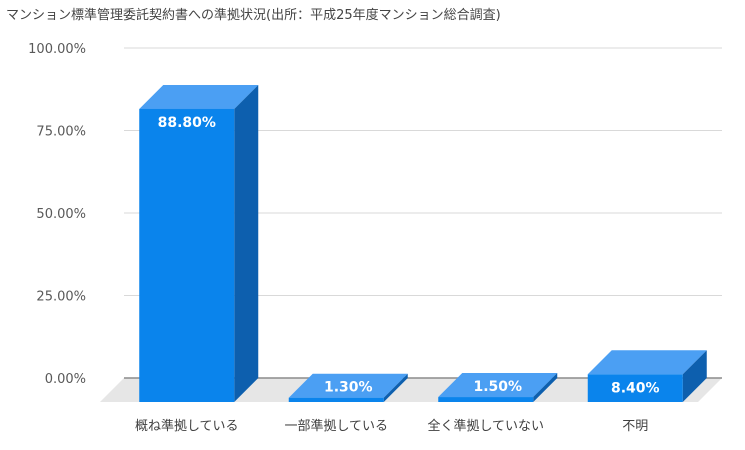 This screenshot has width=745, height=450. I want to click on x-category-label: 全く準拠していない, so click(485, 426).